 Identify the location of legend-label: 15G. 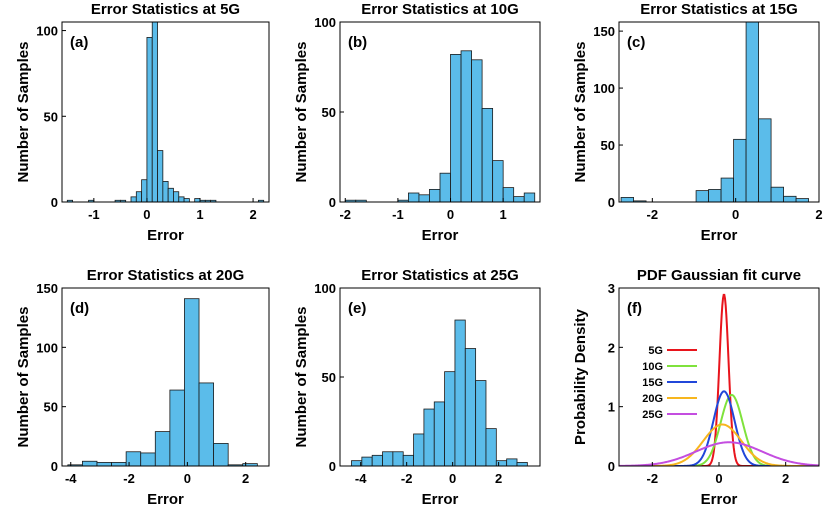
(652, 383).